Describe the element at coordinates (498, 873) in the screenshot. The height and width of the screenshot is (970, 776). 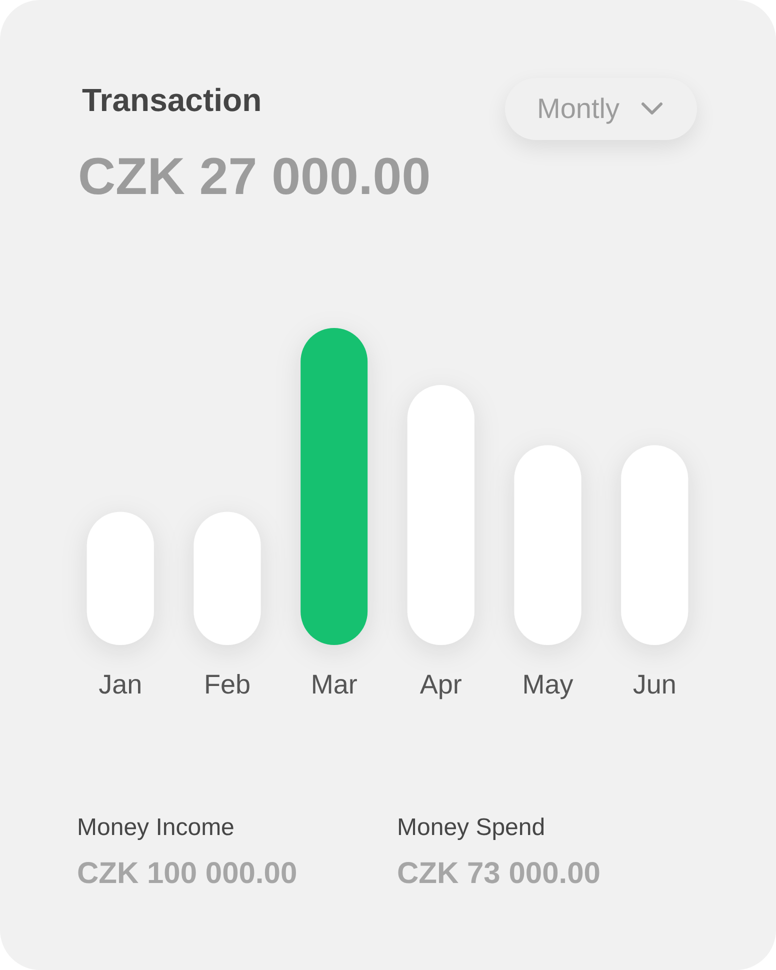
I see `text: CZK 73 000.00` at that location.